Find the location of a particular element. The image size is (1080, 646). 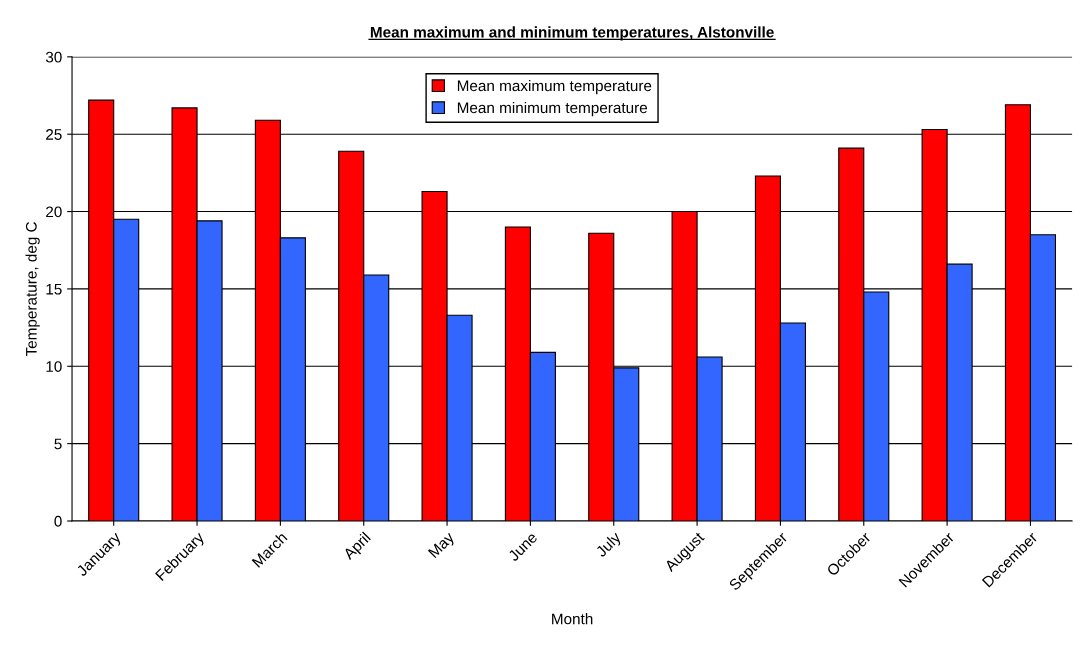

y-tick-label: 30 is located at coordinates (53, 57).